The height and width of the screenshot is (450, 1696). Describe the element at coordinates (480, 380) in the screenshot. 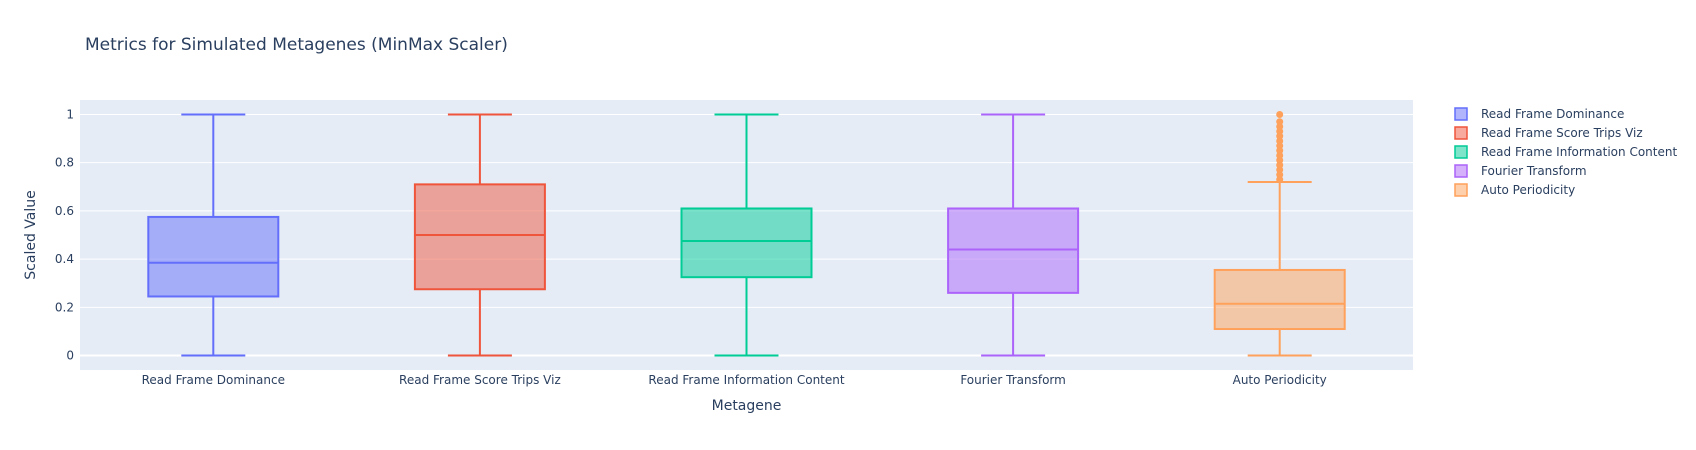

I see `x-tick-label: Read Frame Score Trips Viz` at that location.